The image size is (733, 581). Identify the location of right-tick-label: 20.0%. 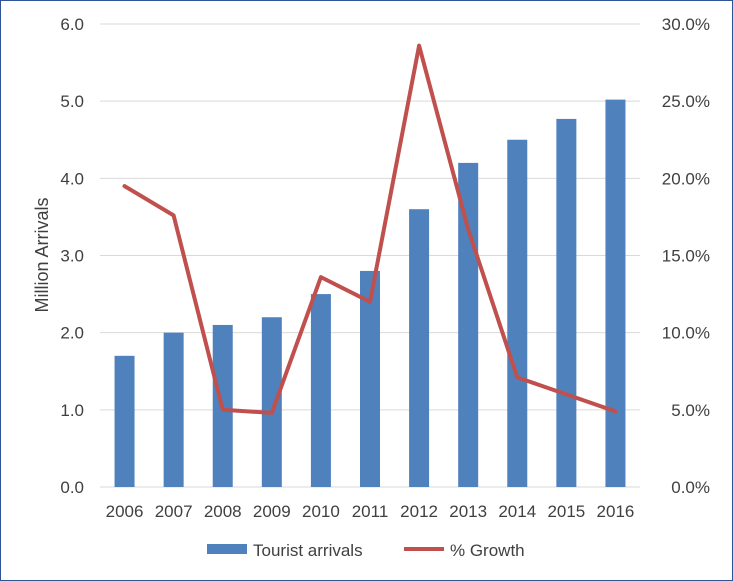
(686, 178).